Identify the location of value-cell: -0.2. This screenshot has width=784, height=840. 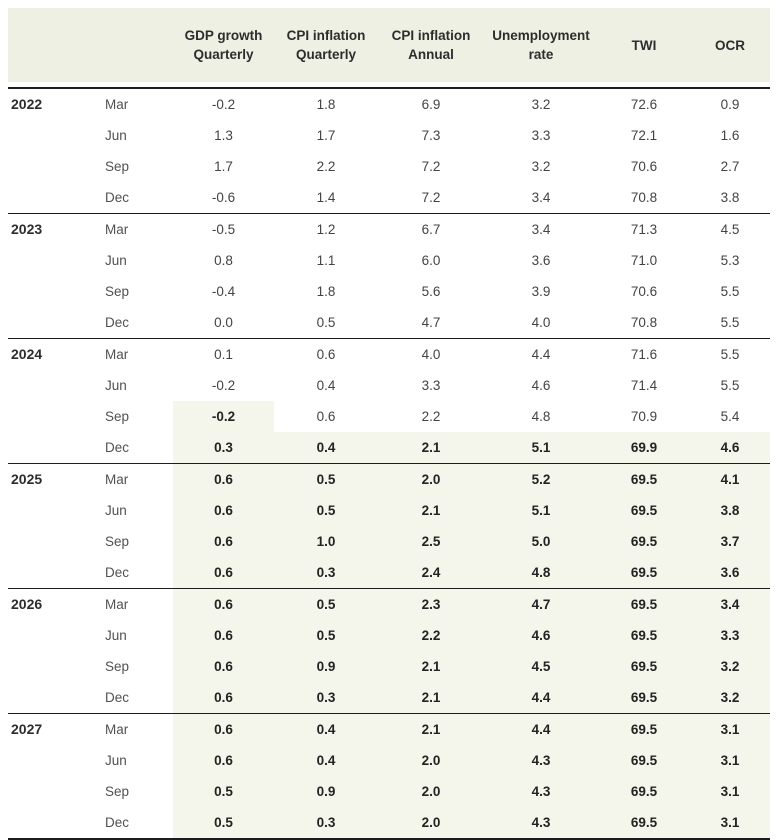
(223, 416).